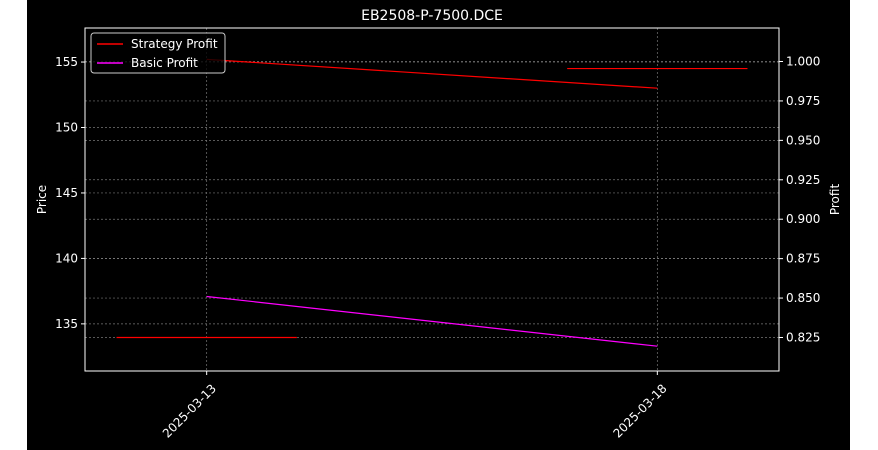  What do you see at coordinates (66, 324) in the screenshot?
I see `y-tick-label-left: 135` at bounding box center [66, 324].